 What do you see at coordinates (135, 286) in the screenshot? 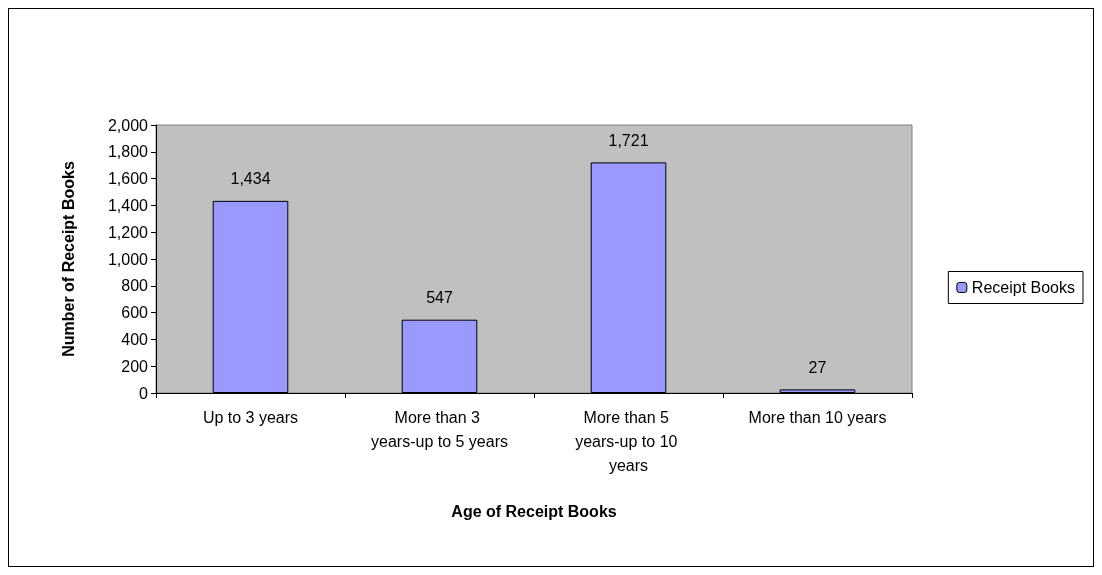
I see `y-tick-label: 800` at bounding box center [135, 286].